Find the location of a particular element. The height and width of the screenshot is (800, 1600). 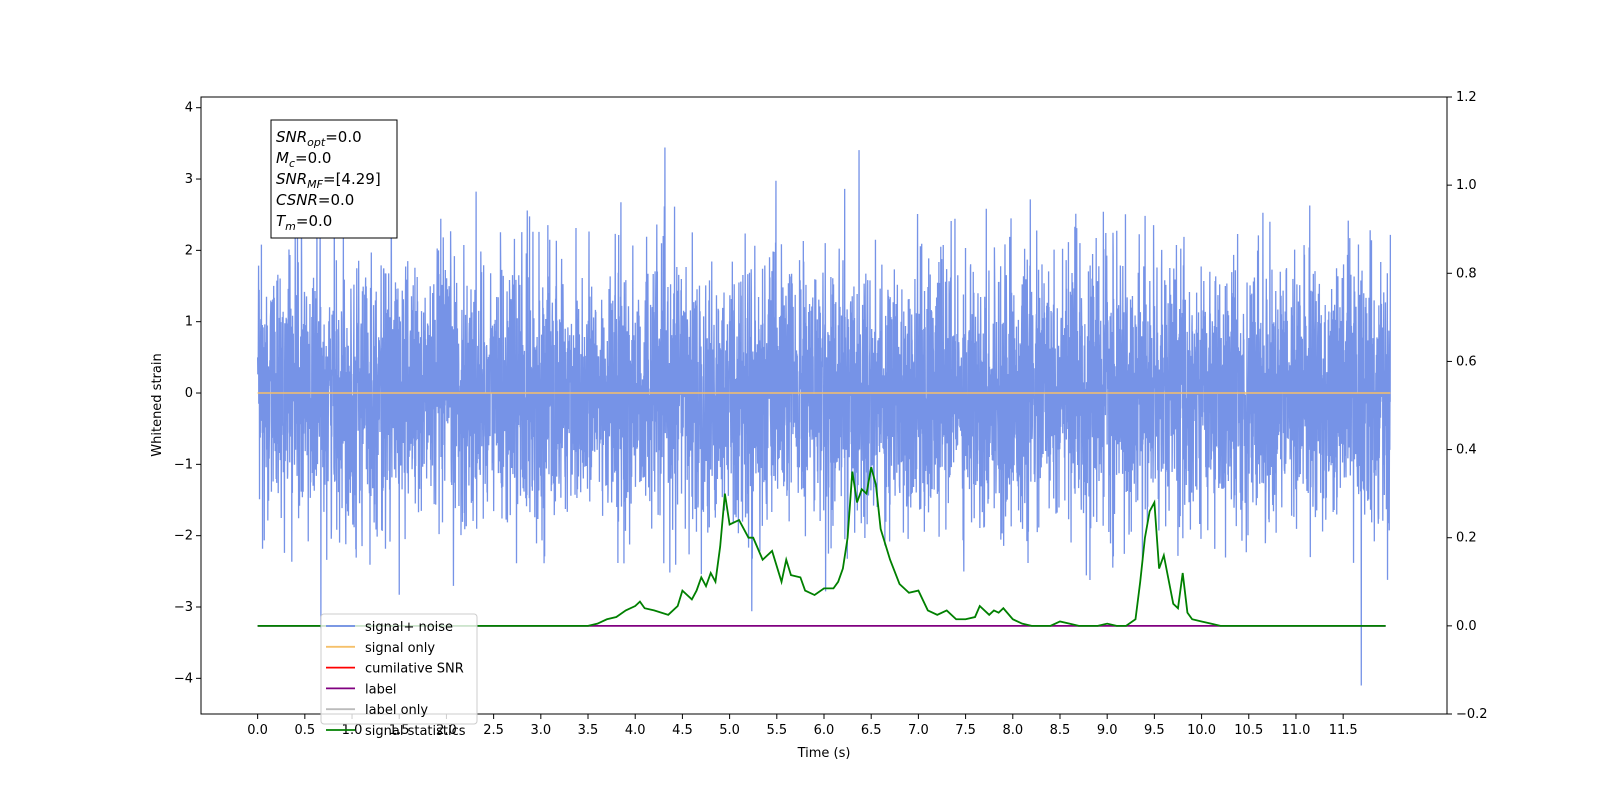

y2-tick-label: −0.2 is located at coordinates (1472, 714).